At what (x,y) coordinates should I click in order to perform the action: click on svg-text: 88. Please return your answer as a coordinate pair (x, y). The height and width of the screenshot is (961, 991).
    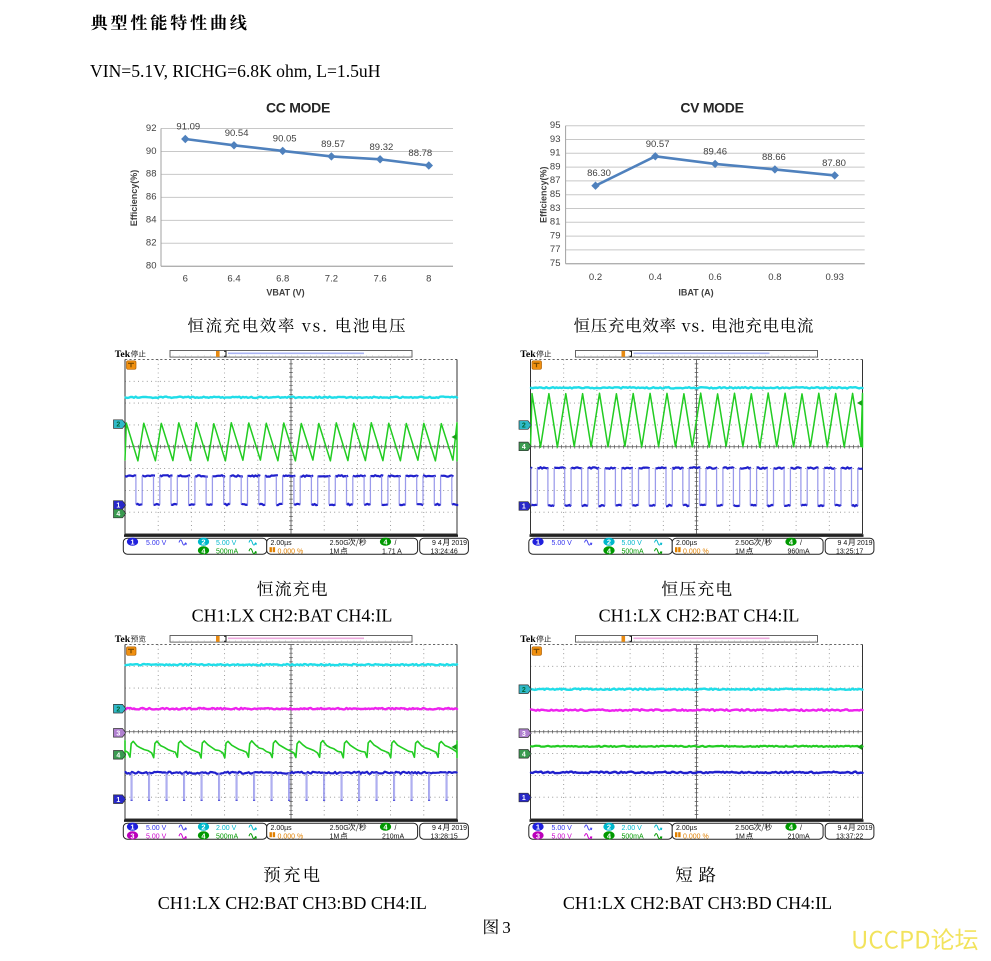
    Looking at the image, I should click on (151, 174).